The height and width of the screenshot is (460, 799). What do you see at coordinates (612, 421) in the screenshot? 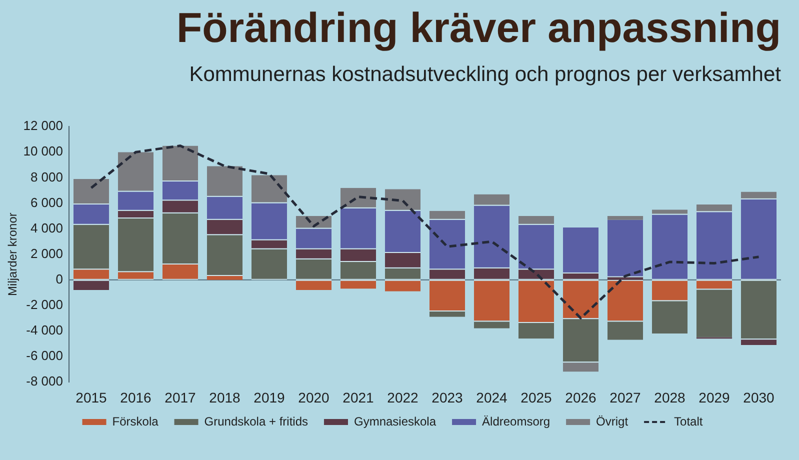
I see `legend-label: Övrigt` at bounding box center [612, 421].